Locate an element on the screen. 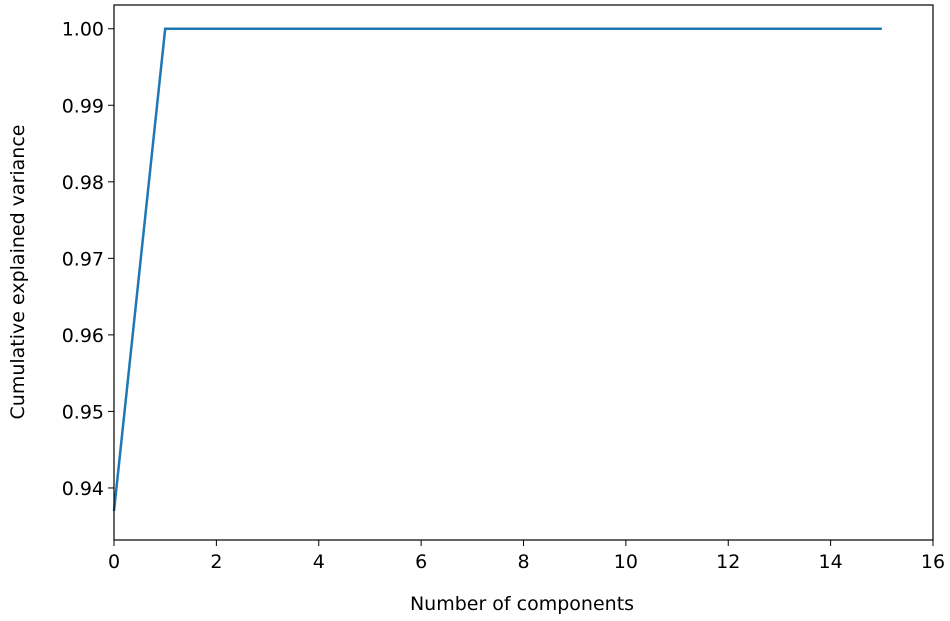 The width and height of the screenshot is (950, 621). x-tick-label: 6 is located at coordinates (421, 562).